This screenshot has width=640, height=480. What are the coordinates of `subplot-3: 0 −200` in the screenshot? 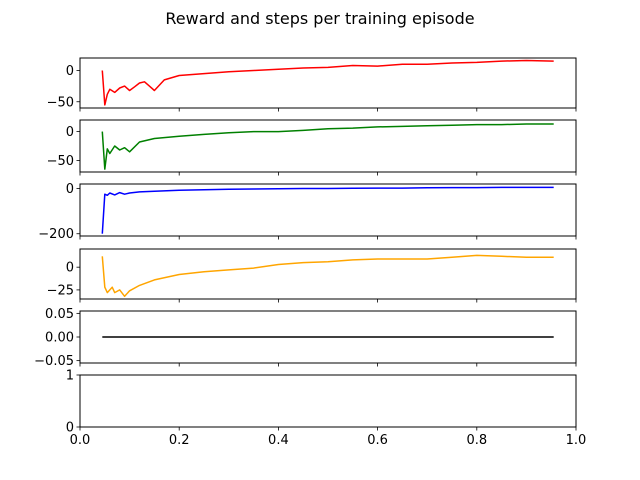 It's located at (307, 212).